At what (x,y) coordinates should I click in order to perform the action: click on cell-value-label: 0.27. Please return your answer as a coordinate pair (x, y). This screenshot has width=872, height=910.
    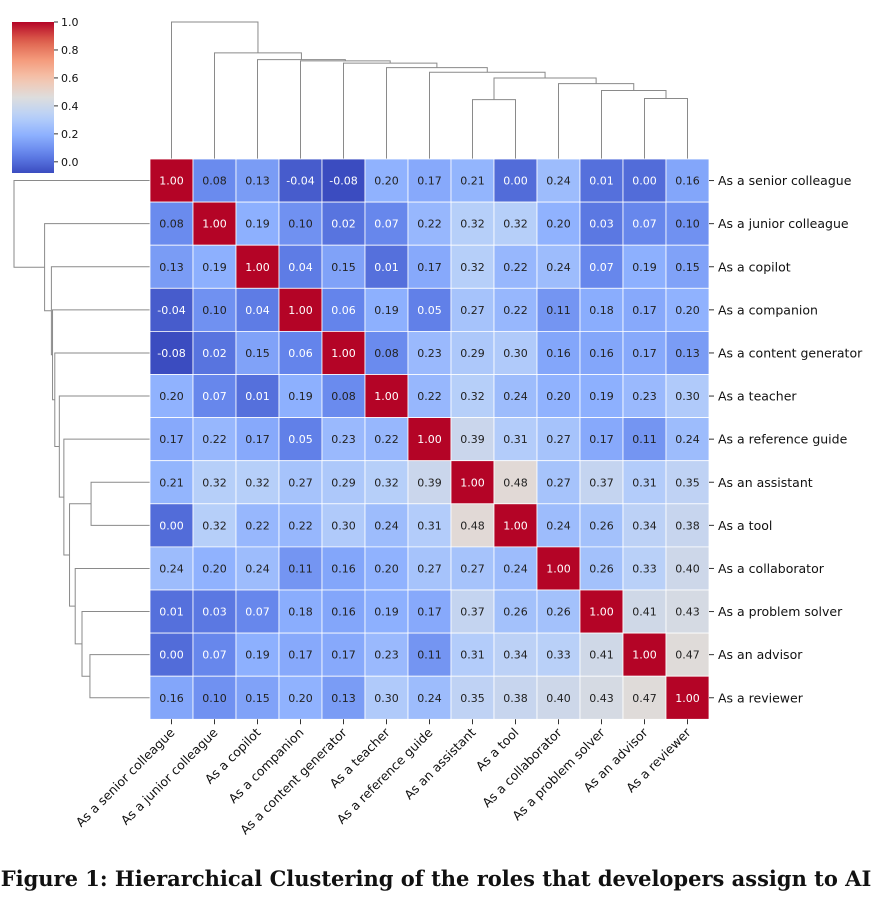
    Looking at the image, I should click on (558, 439).